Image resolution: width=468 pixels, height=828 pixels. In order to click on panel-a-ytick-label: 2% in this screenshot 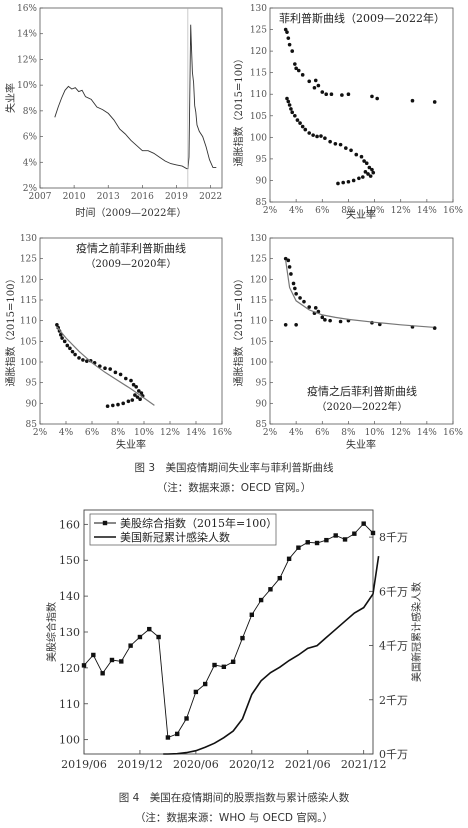, I will do `click(30, 189)`.